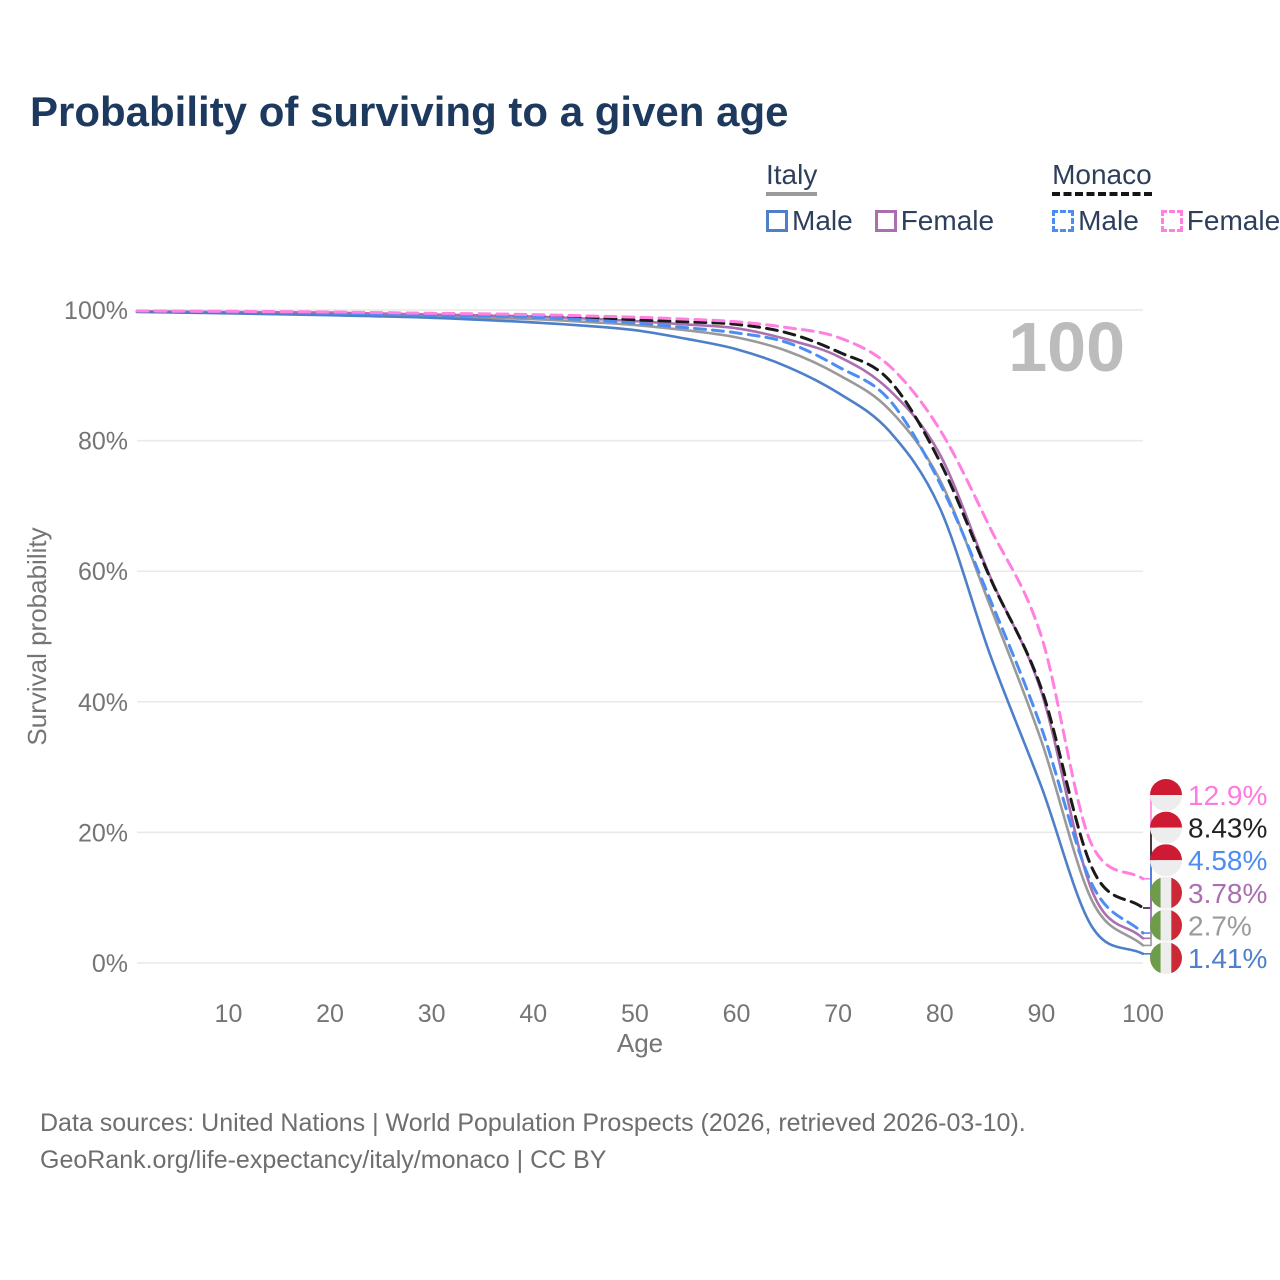 The width and height of the screenshot is (1280, 1280). What do you see at coordinates (432, 1014) in the screenshot?
I see `x-tick-label: 30` at bounding box center [432, 1014].